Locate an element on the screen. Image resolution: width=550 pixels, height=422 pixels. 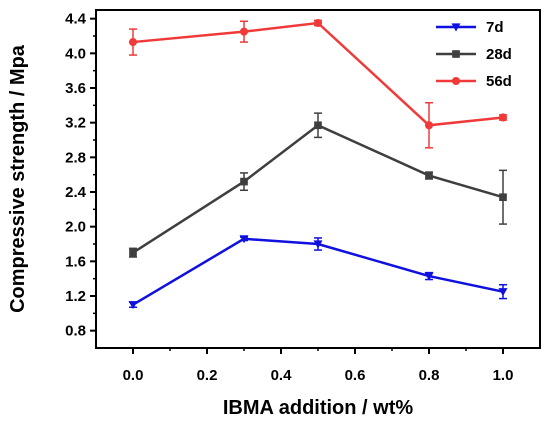
legend-item-28d: 28d is located at coordinates (474, 54).